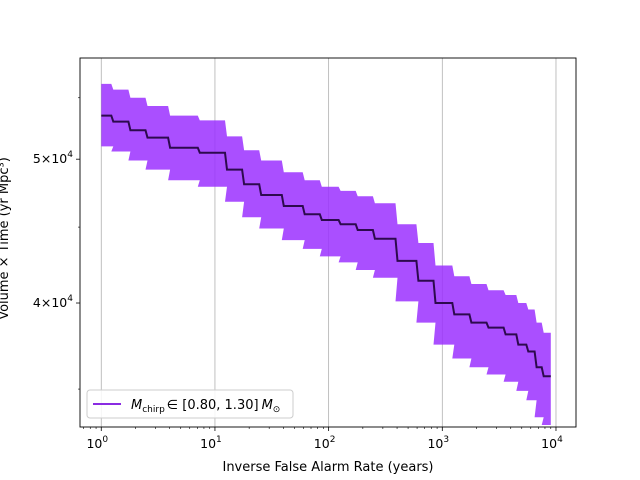 Image resolution: width=640 pixels, height=480 pixels. I want to click on legend-label-main: M, so click(136, 405).